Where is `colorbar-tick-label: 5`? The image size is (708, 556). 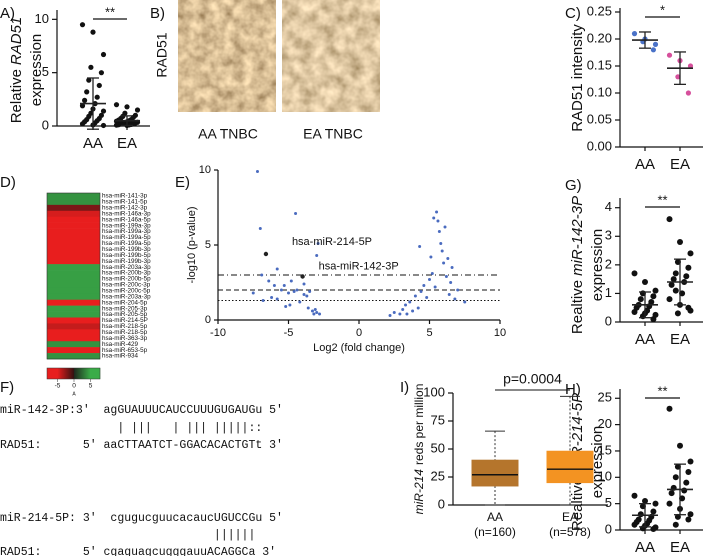
colorbar-tick-label: 5 is located at coordinates (91, 386).